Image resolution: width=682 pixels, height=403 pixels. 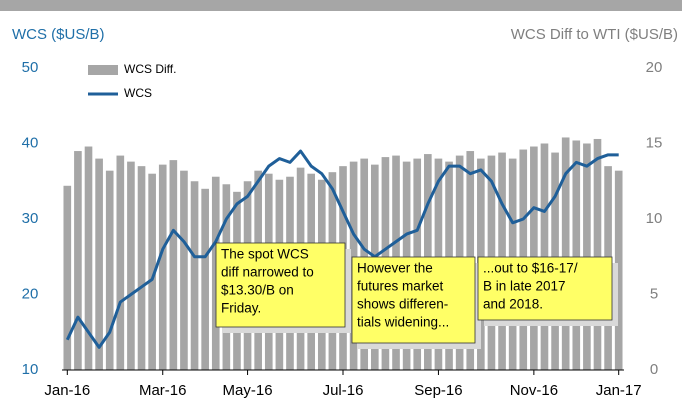 I want to click on x-tick-label: Mar-16, so click(x=163, y=390).